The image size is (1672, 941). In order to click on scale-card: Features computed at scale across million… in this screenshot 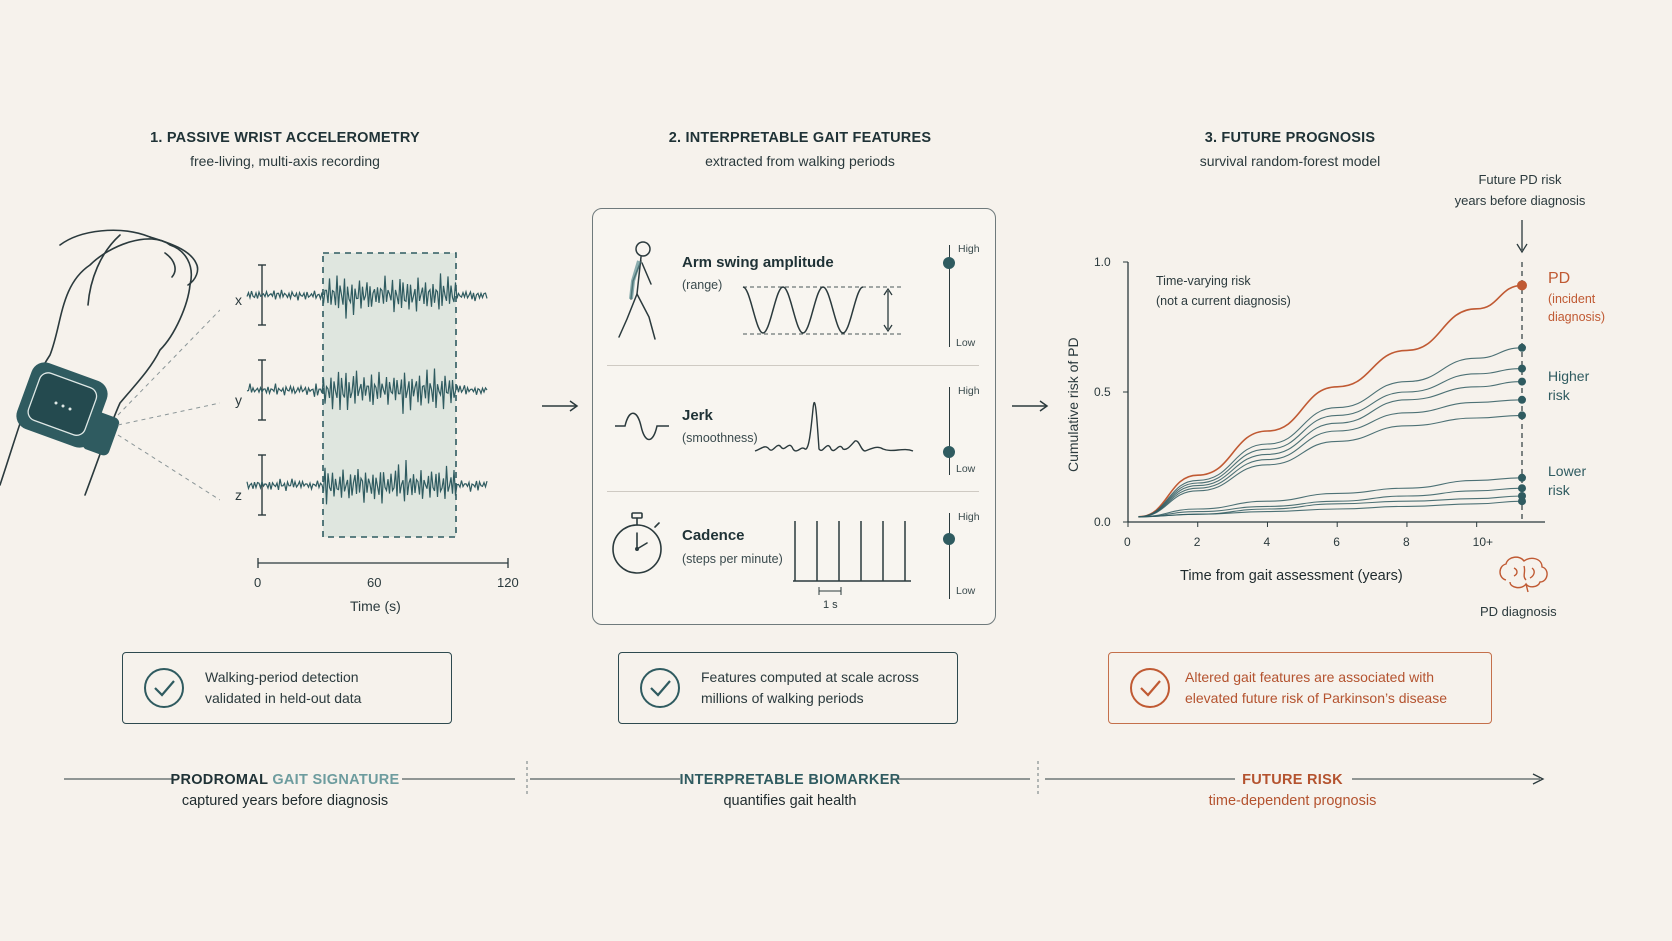, I will do `click(788, 688)`.